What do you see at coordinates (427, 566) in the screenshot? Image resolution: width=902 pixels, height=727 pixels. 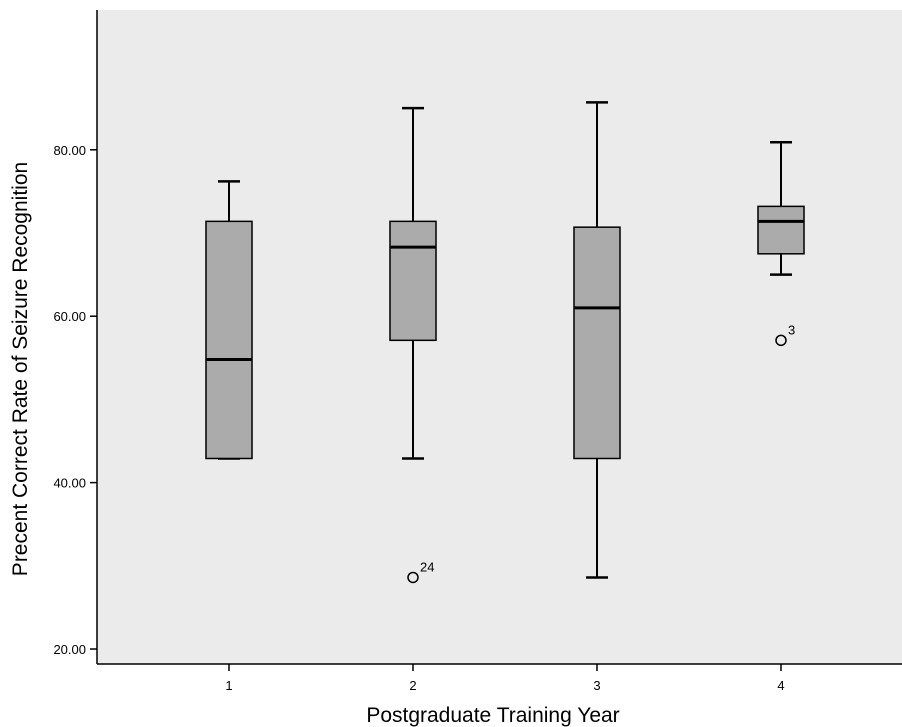 I see `outlier-label: 24` at bounding box center [427, 566].